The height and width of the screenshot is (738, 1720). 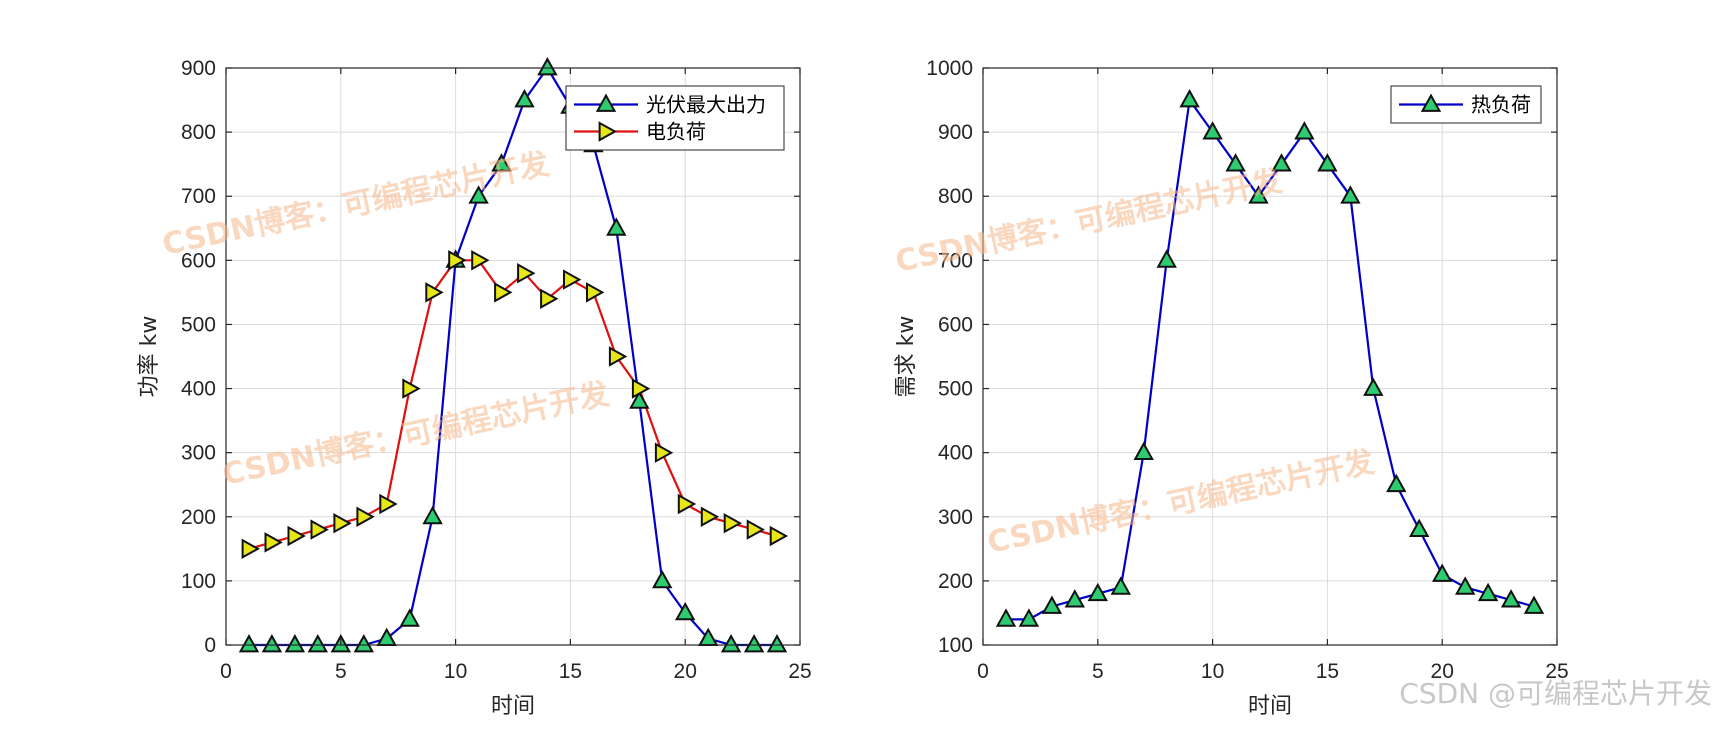 What do you see at coordinates (1501, 105) in the screenshot?
I see `legend-label: 热负荷` at bounding box center [1501, 105].